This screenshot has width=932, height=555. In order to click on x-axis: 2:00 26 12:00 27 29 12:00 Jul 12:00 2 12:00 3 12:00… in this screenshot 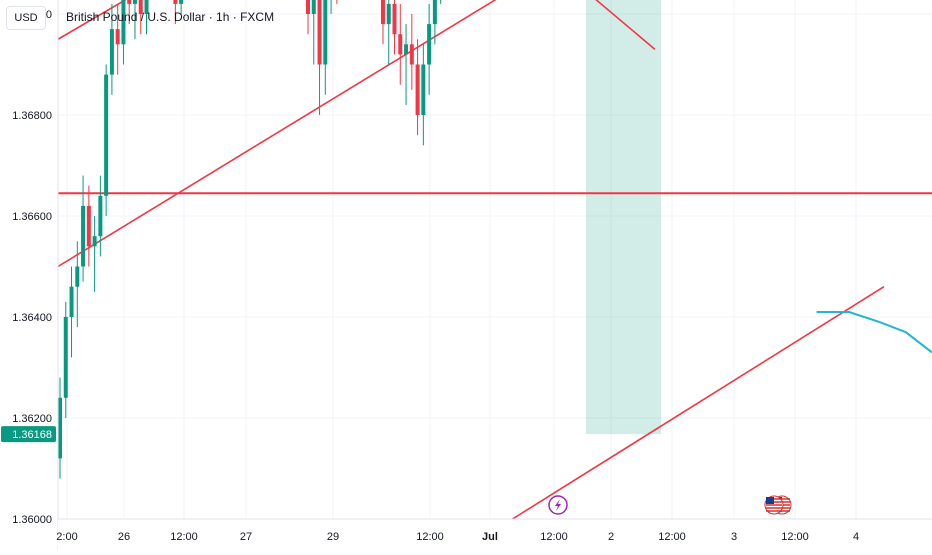, I will do `click(494, 534)`.